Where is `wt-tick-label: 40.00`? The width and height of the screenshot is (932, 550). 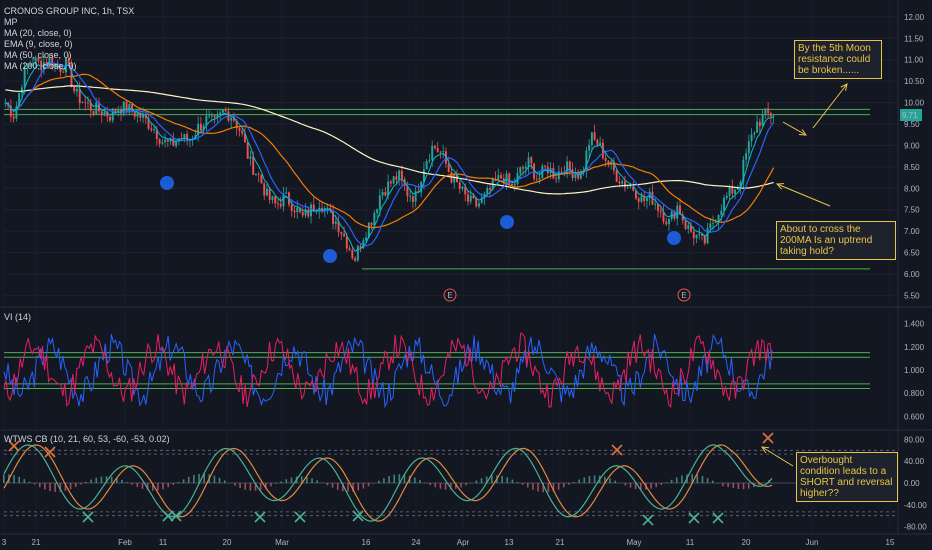
wt-tick-label: 40.00 is located at coordinates (914, 461).